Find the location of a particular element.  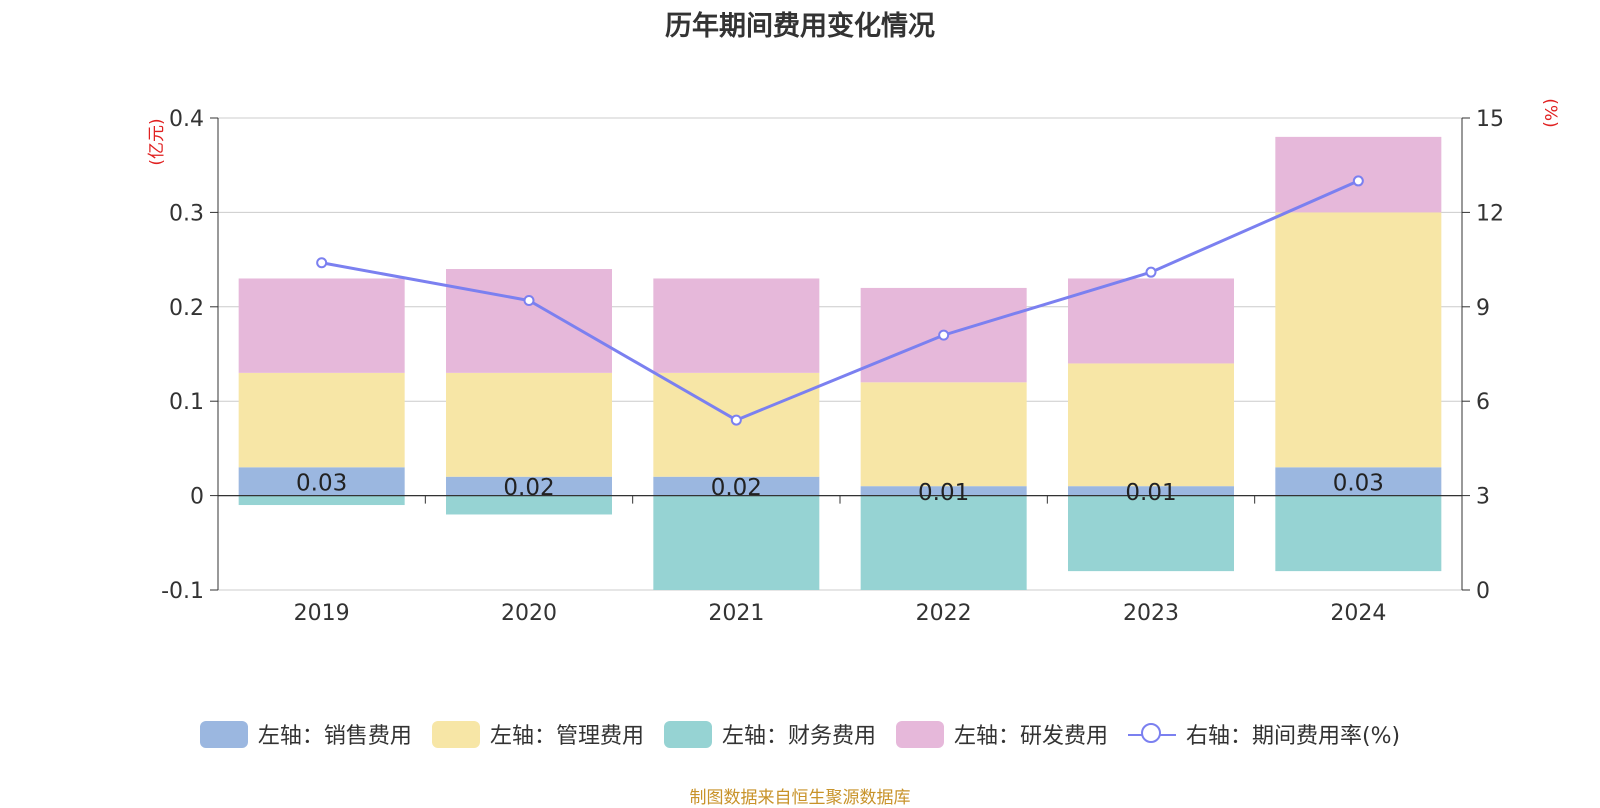

left-tick-label-4: 0.3 is located at coordinates (186, 213).